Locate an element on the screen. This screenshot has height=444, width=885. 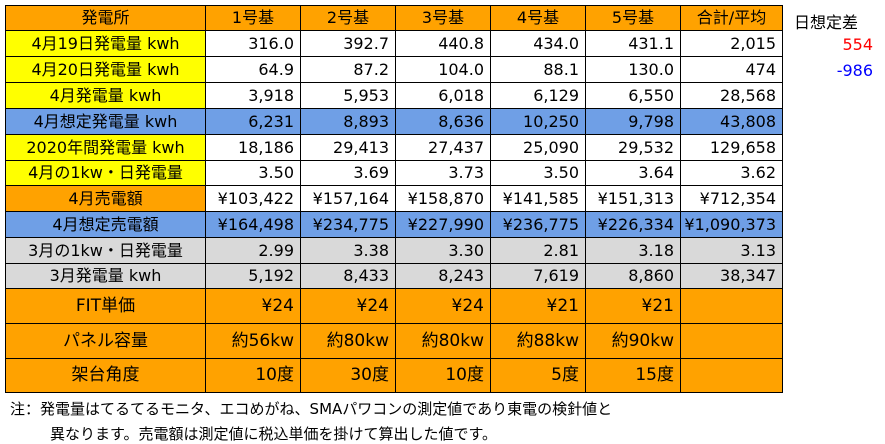
table-cell: ¥141,585 is located at coordinates (538, 198).